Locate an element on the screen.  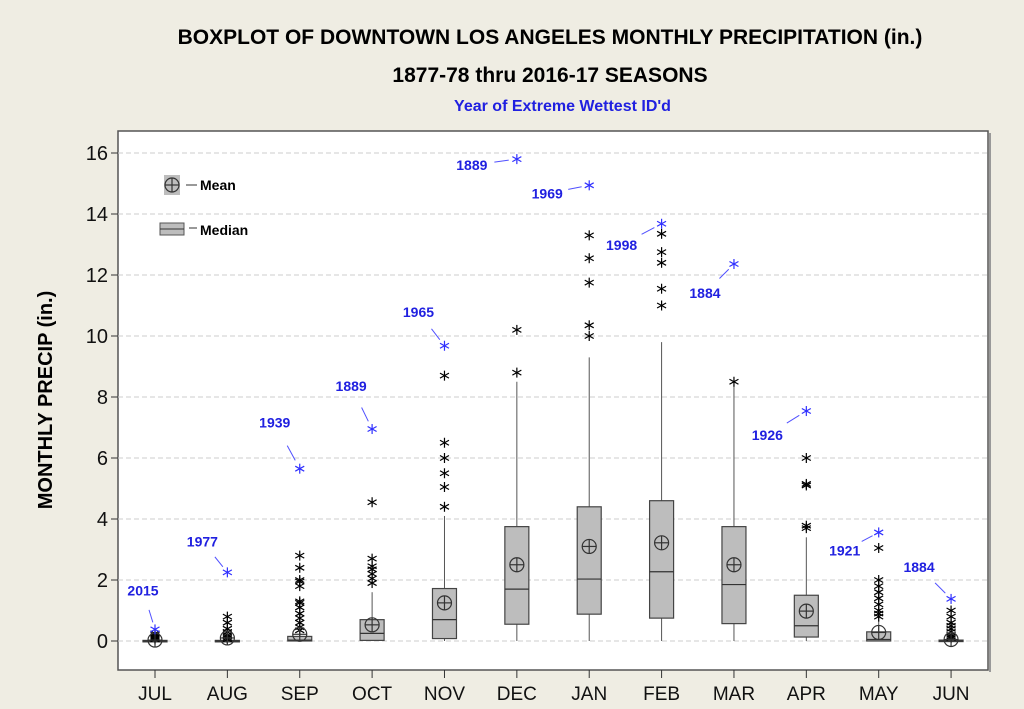
x-tick-label-nov: NOV is located at coordinates (445, 694).